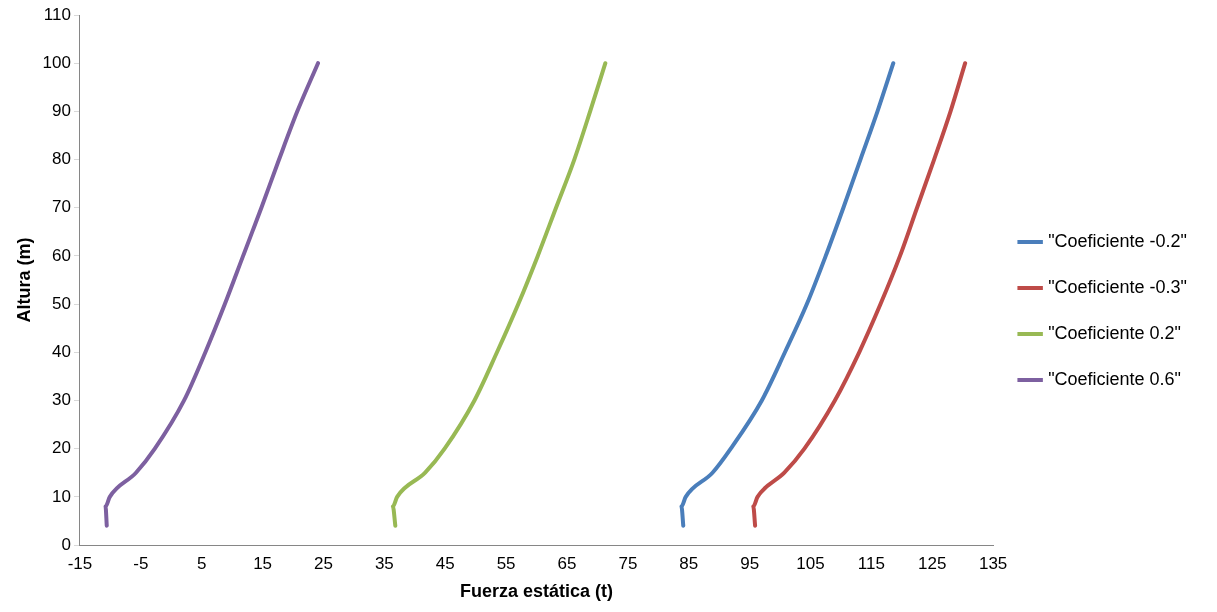  What do you see at coordinates (932, 563) in the screenshot?
I see `x-tick-label: 125` at bounding box center [932, 563].